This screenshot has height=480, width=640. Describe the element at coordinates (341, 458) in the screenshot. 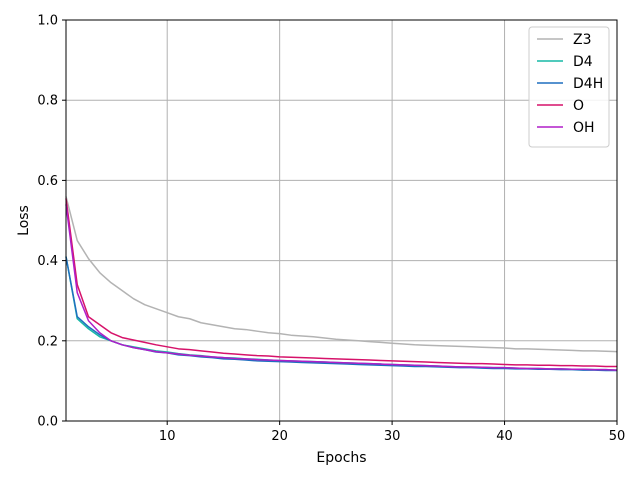

I see `x-axis-label: Epochs` at that location.